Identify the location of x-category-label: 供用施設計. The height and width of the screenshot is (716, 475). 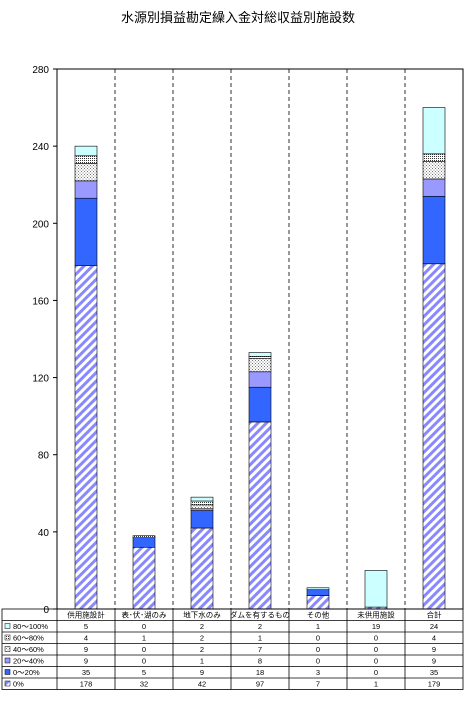
(86, 615).